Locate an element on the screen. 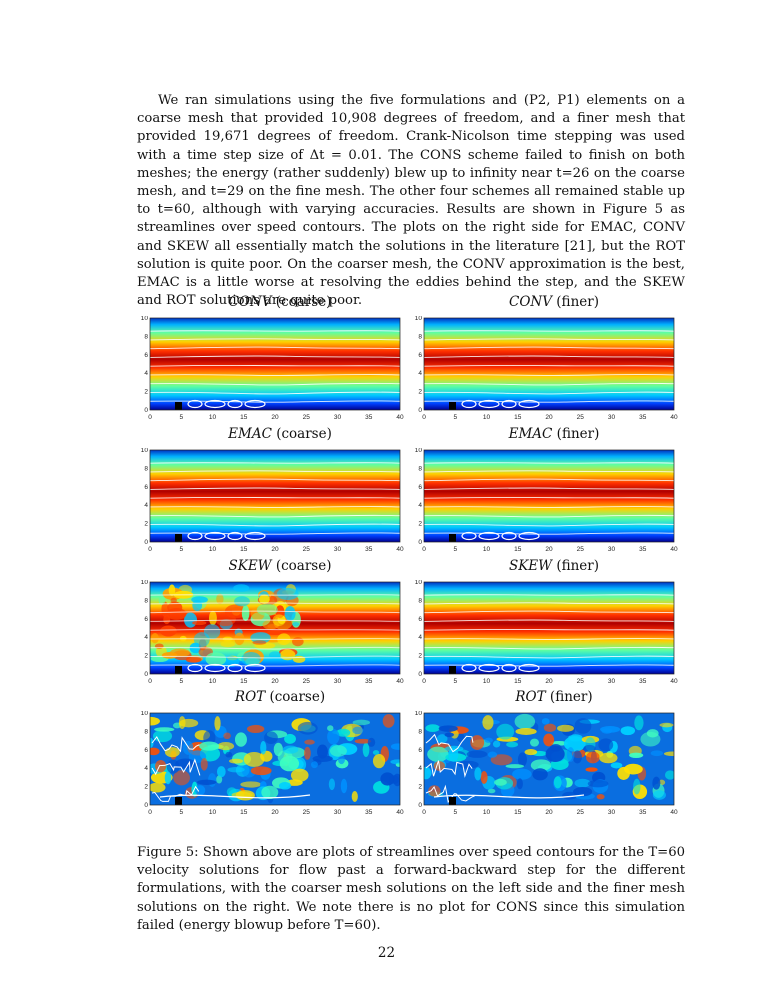 The height and width of the screenshot is (1000, 773). panel-title: ROT (coarse) is located at coordinates (280, 697).